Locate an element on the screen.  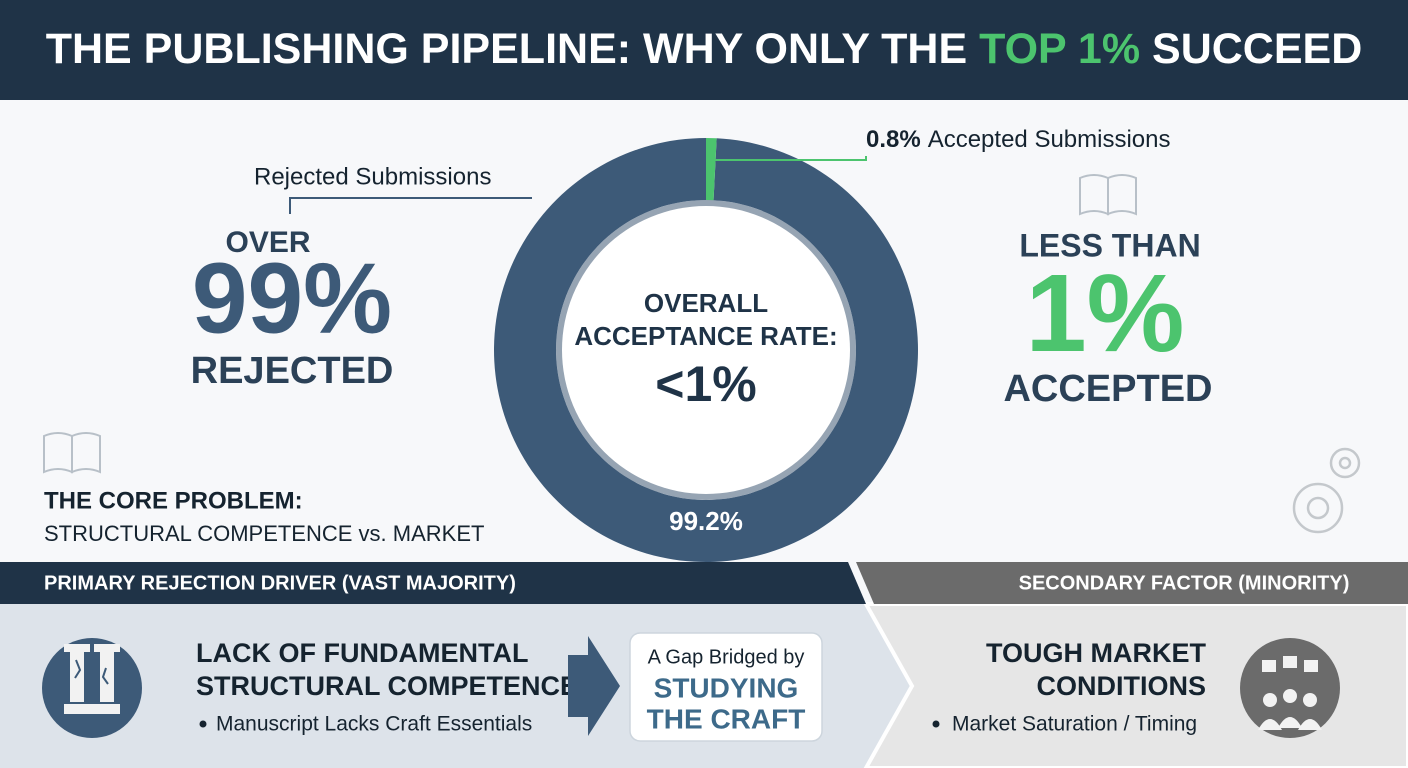
title-highlight: TOP 1% is located at coordinates (1059, 49).